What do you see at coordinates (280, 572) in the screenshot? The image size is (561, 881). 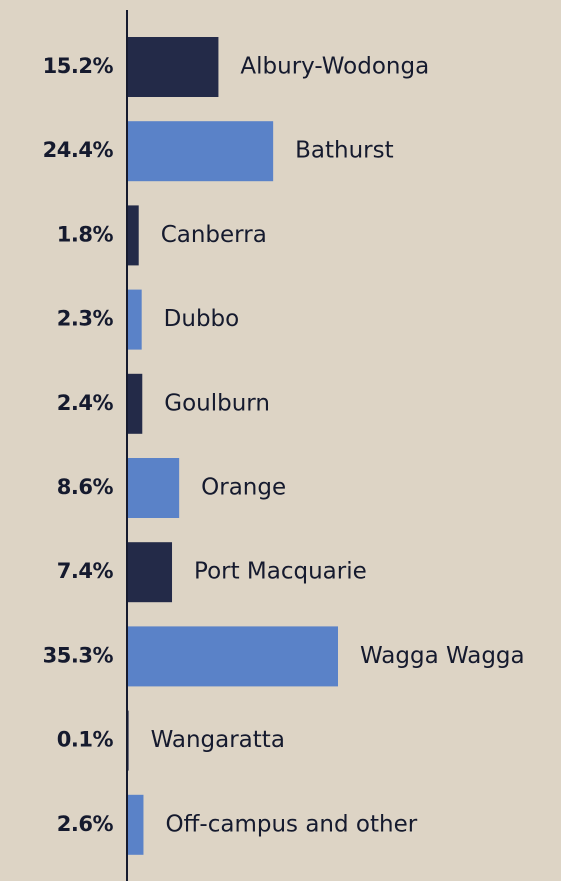 I see `category-label: Port Macquarie` at bounding box center [280, 572].